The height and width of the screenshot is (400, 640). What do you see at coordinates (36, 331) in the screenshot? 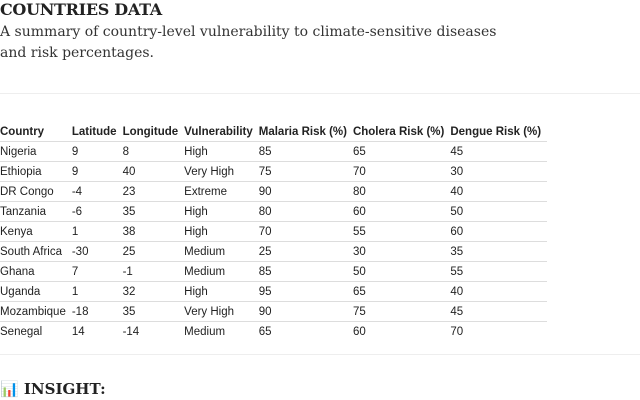
I see `table-cell: Senegal` at bounding box center [36, 331].